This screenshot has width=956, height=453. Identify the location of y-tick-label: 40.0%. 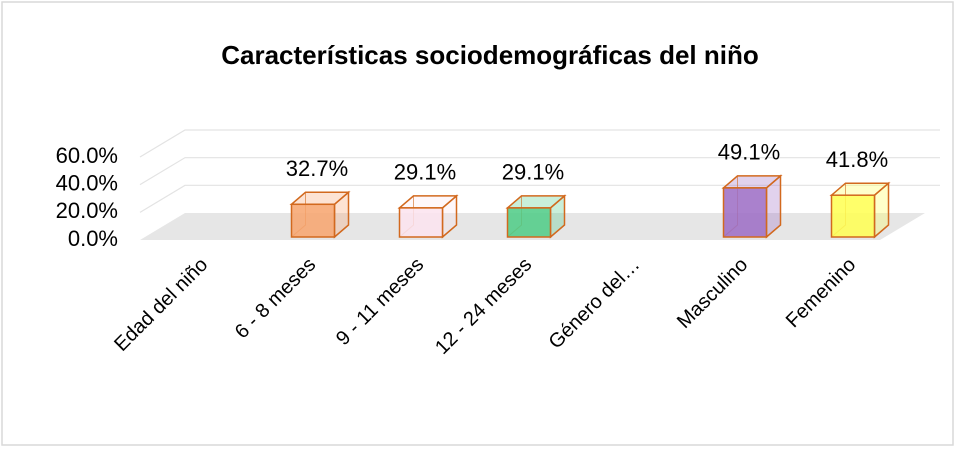
(87, 182).